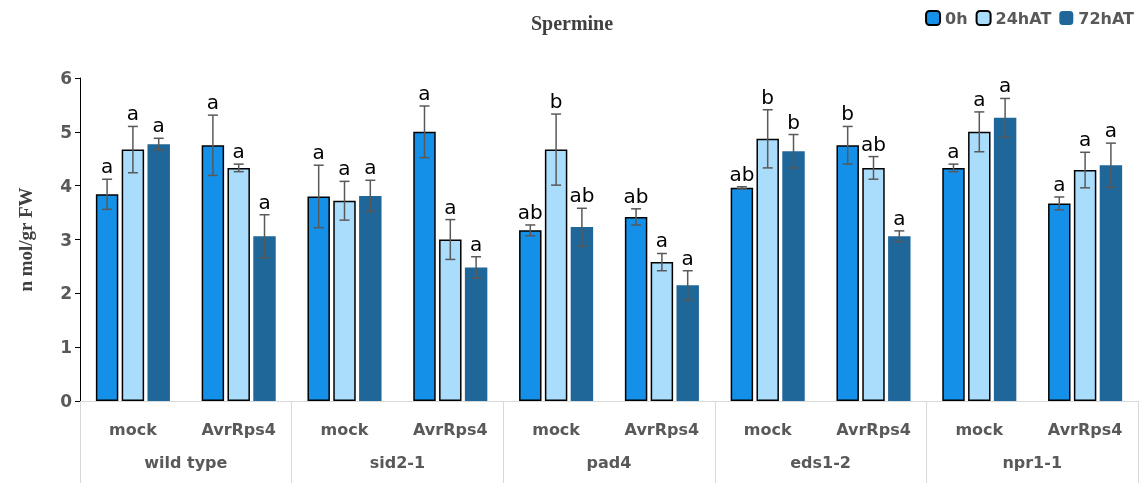 This screenshot has width=1144, height=483. I want to click on text: wild type, so click(186, 462).